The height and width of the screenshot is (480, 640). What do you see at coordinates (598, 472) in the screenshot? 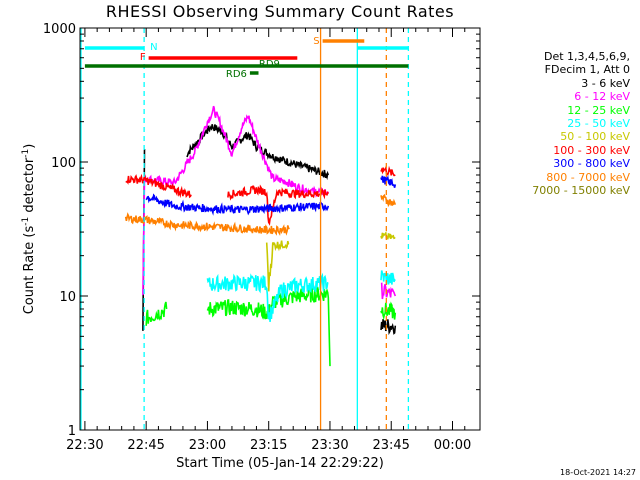
I see `date-stamp: 18-Oct-2021 14:27` at bounding box center [598, 472].